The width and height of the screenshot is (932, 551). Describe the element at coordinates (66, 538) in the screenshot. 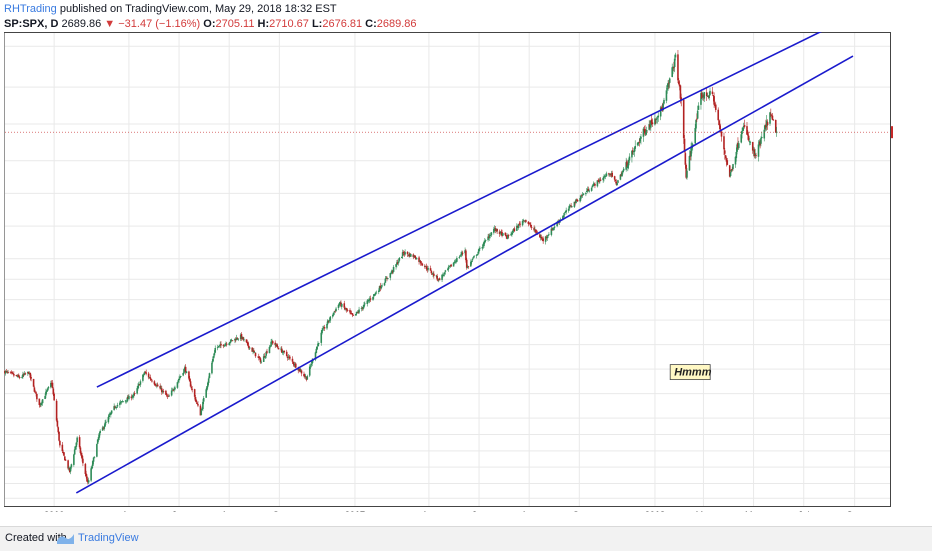

I see `tradingview-logo-icon` at that location.